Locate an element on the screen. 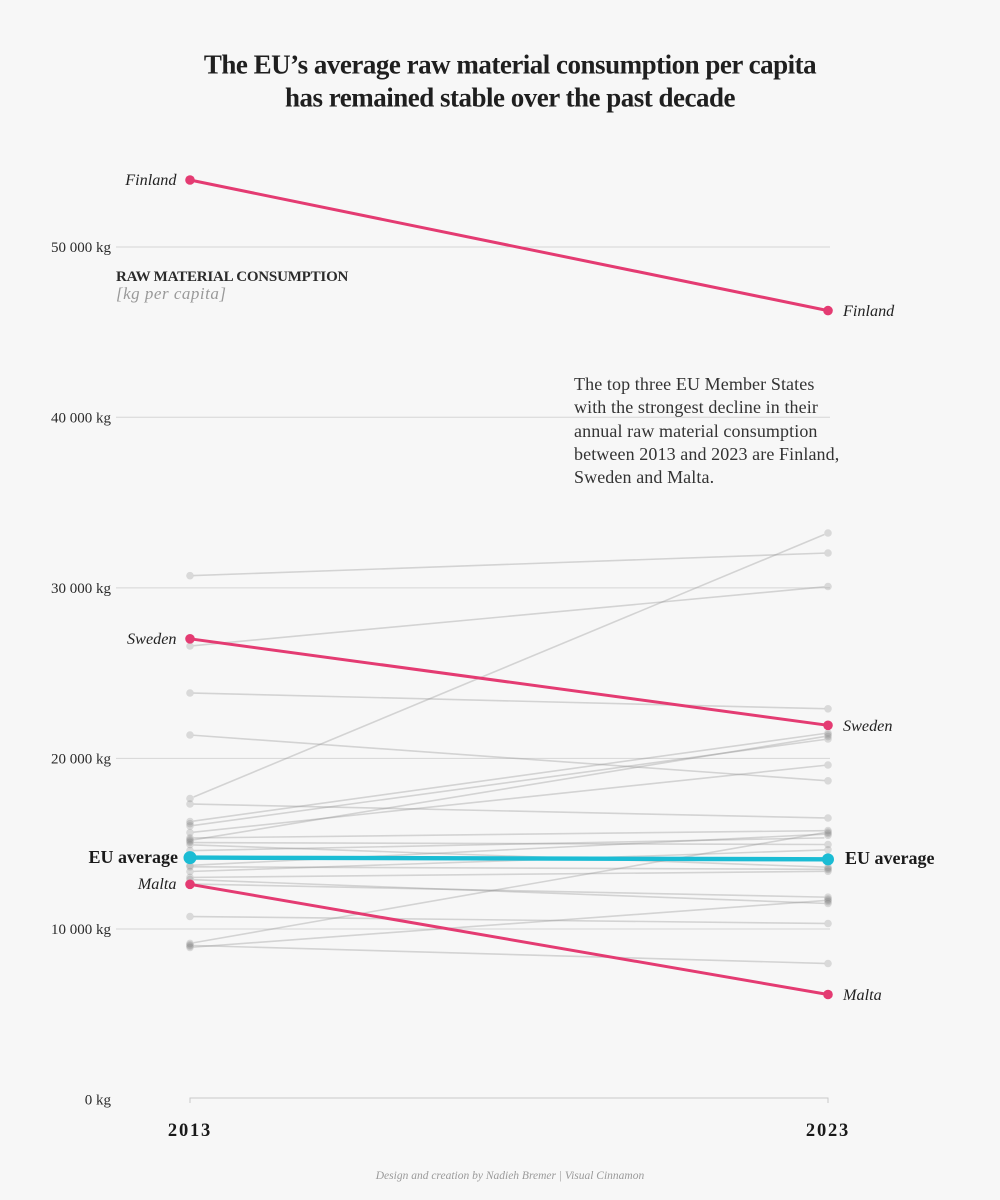  svg-text: 2023 is located at coordinates (828, 1131).